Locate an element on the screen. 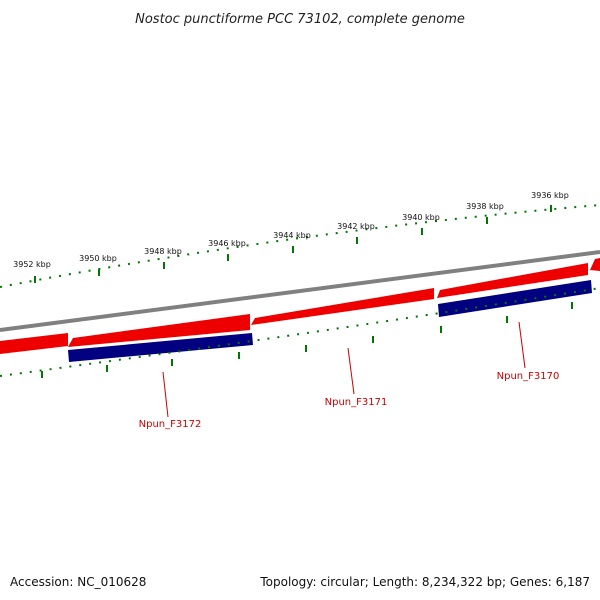 The height and width of the screenshot is (600, 600). outer-major-ticks is located at coordinates (293, 244).